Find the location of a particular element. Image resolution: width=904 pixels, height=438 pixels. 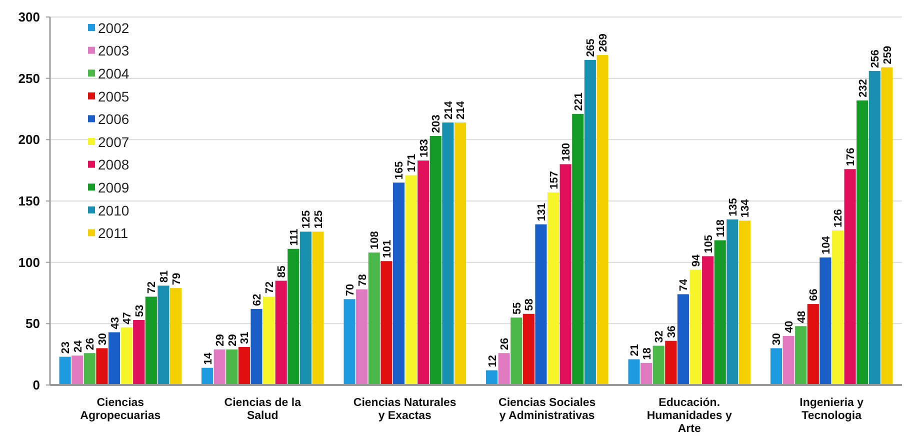

data-label: 265 is located at coordinates (591, 47).